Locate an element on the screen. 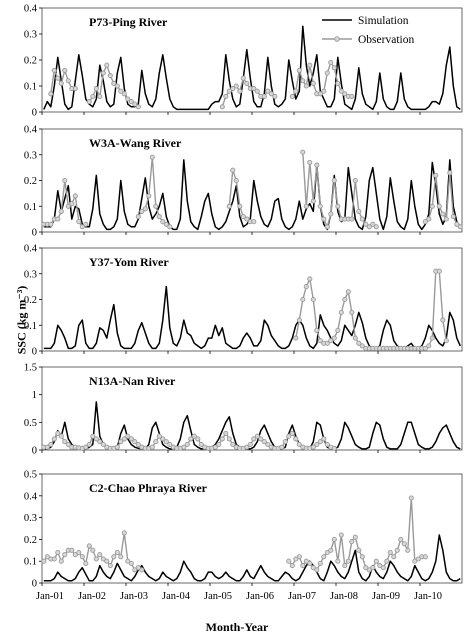 The width and height of the screenshot is (474, 644). panel-title: C2-Chao Phraya River is located at coordinates (148, 488).